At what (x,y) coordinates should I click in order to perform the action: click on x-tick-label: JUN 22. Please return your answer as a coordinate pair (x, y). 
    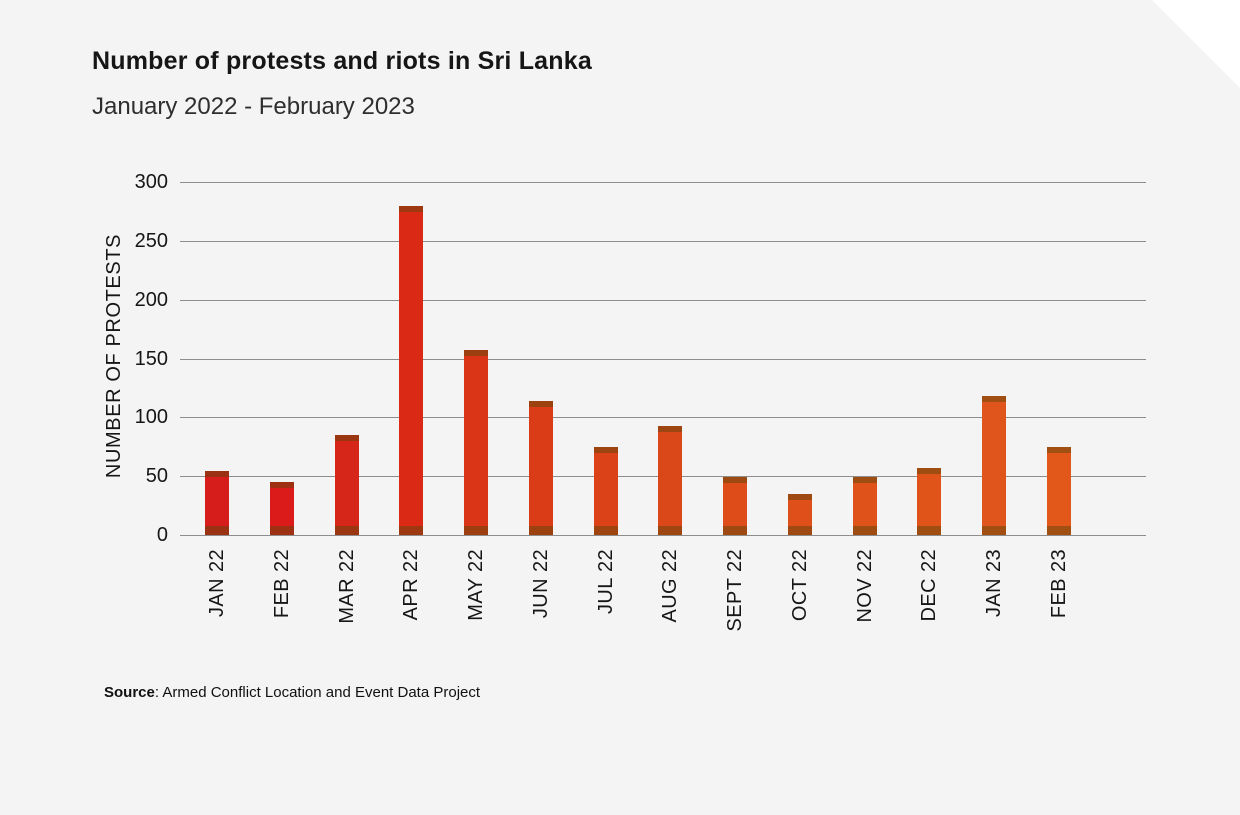
    Looking at the image, I should click on (541, 584).